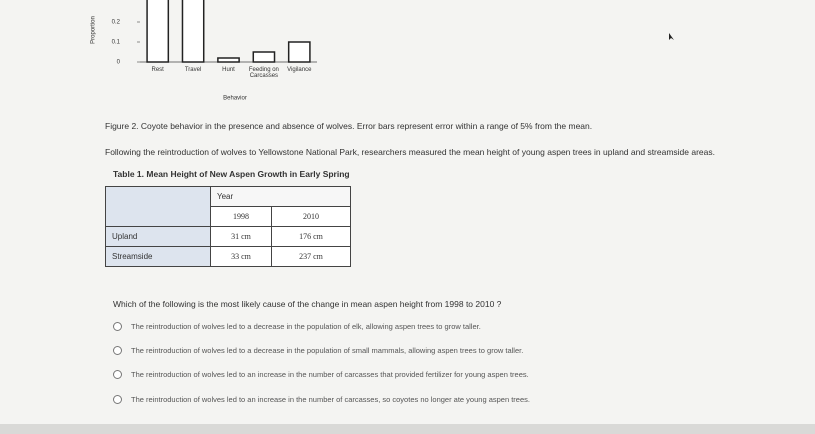  What do you see at coordinates (299, 70) in the screenshot?
I see `x-tick-label: Vigilance` at bounding box center [299, 70].